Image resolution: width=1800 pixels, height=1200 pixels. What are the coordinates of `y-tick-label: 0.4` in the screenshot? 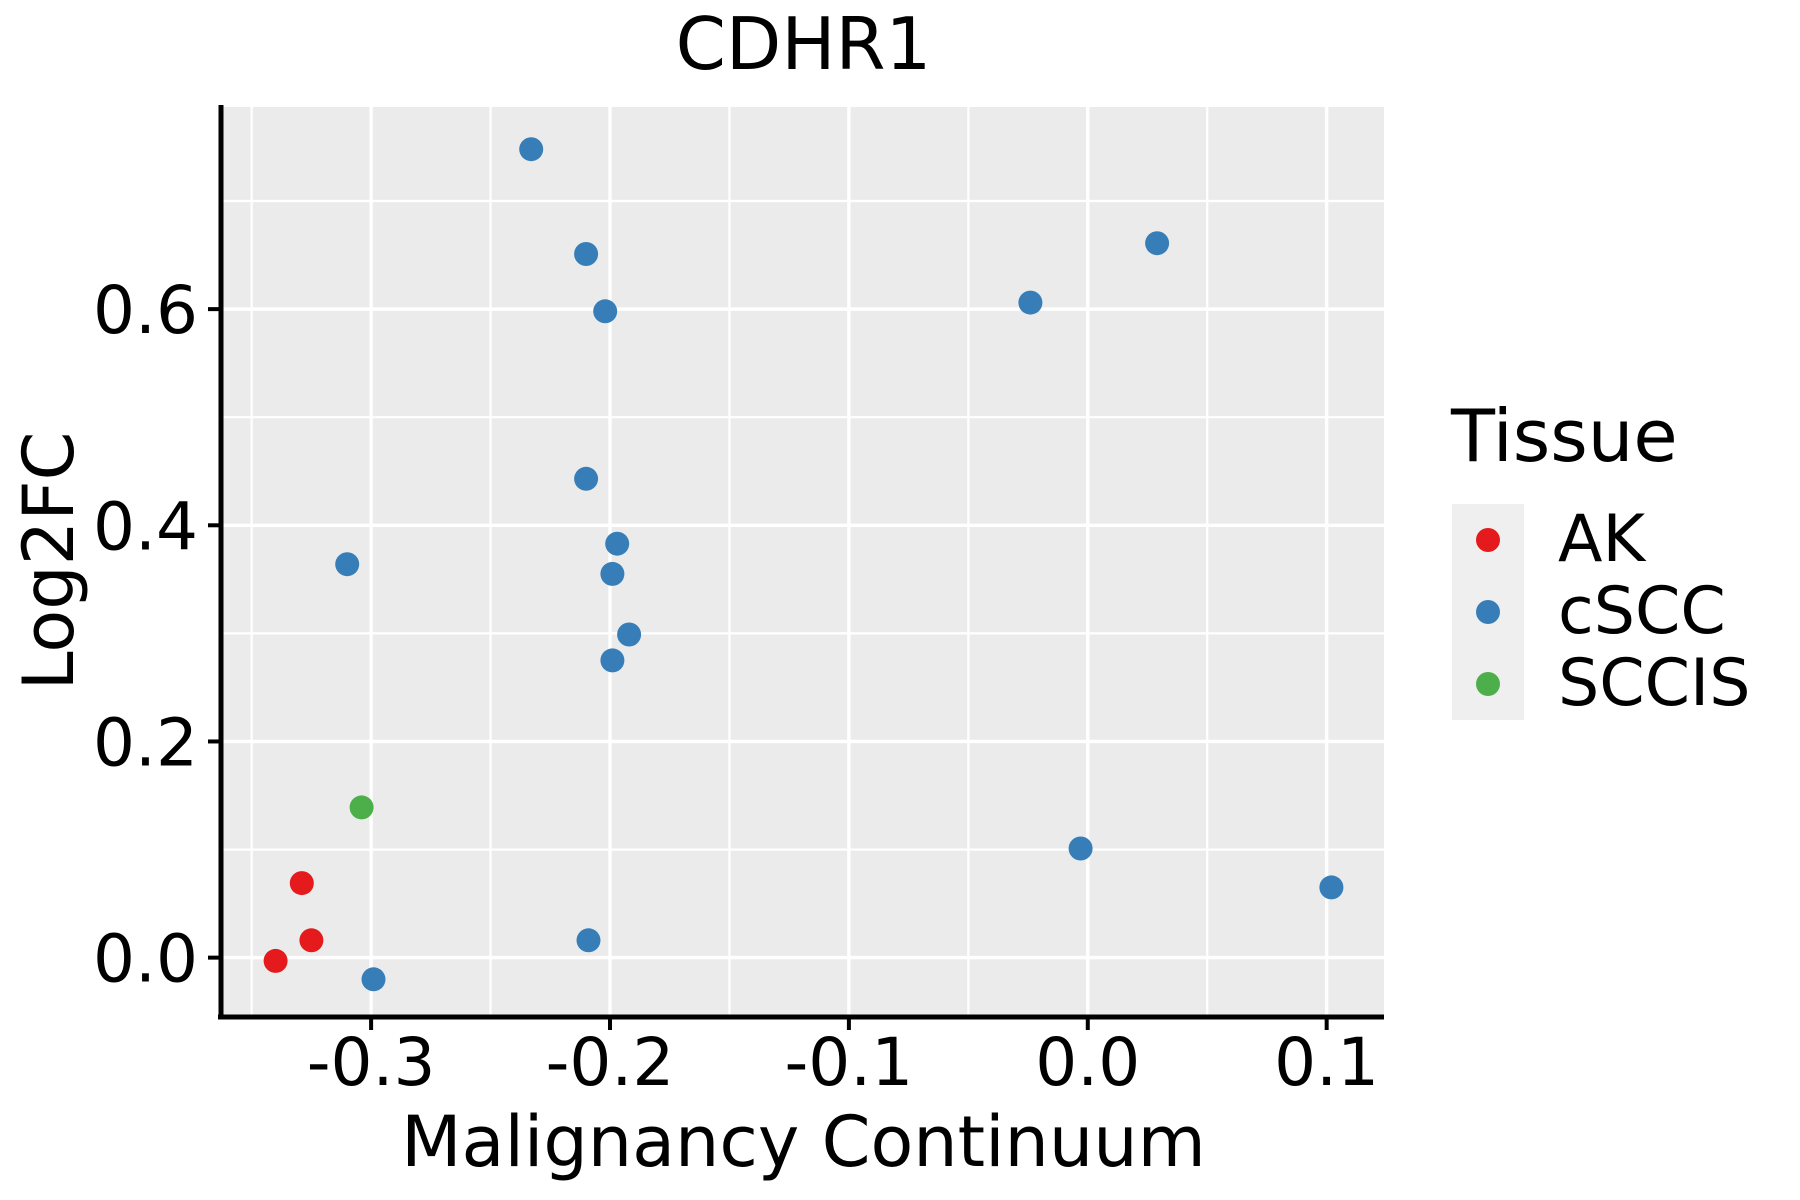 It's located at (145, 526).